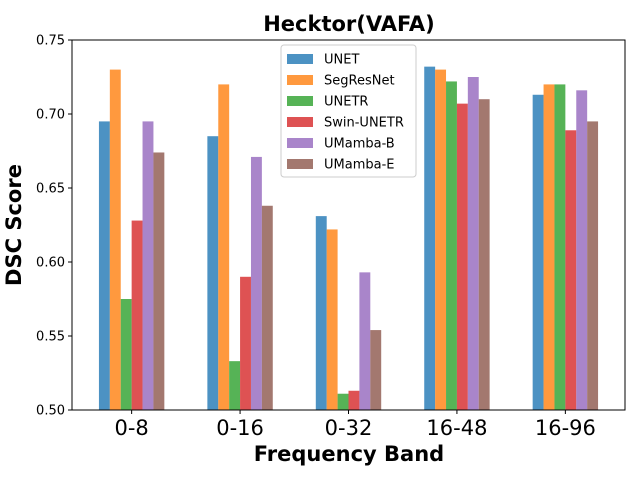  I want to click on y-tick-label: 0.75, so click(50, 41).